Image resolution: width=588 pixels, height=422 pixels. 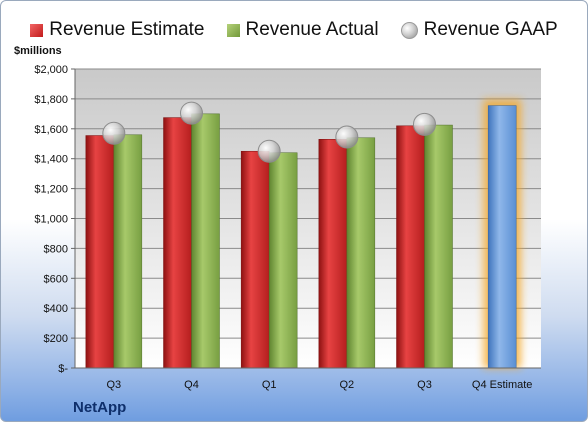 What do you see at coordinates (63, 369) in the screenshot?
I see `y-tick-label: $-` at bounding box center [63, 369].